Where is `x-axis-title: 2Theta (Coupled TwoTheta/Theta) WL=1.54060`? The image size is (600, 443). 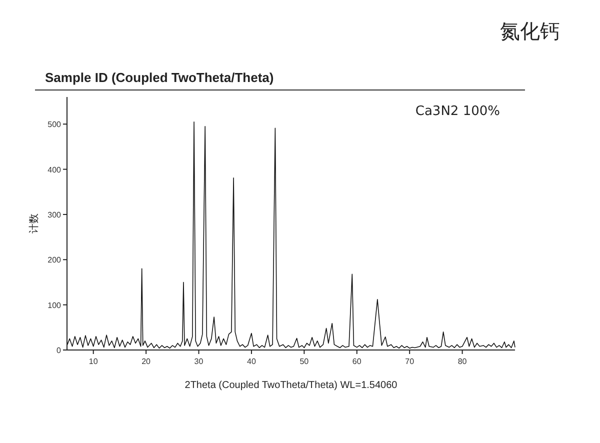
x-axis-title: 2Theta (Coupled TwoTheta/Theta) WL=1.54060 is located at coordinates (291, 385).